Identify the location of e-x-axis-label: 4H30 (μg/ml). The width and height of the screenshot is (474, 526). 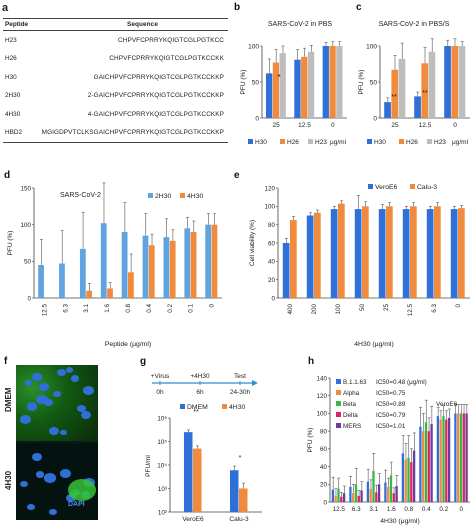
(373, 344).